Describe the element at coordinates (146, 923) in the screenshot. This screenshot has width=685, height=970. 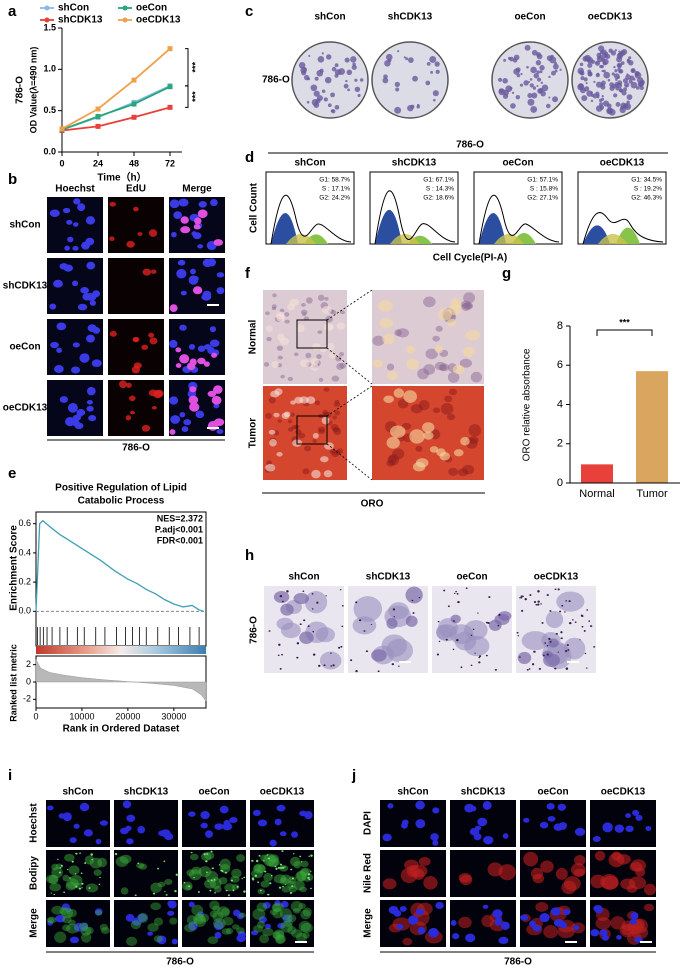
I see `micrograph` at that location.